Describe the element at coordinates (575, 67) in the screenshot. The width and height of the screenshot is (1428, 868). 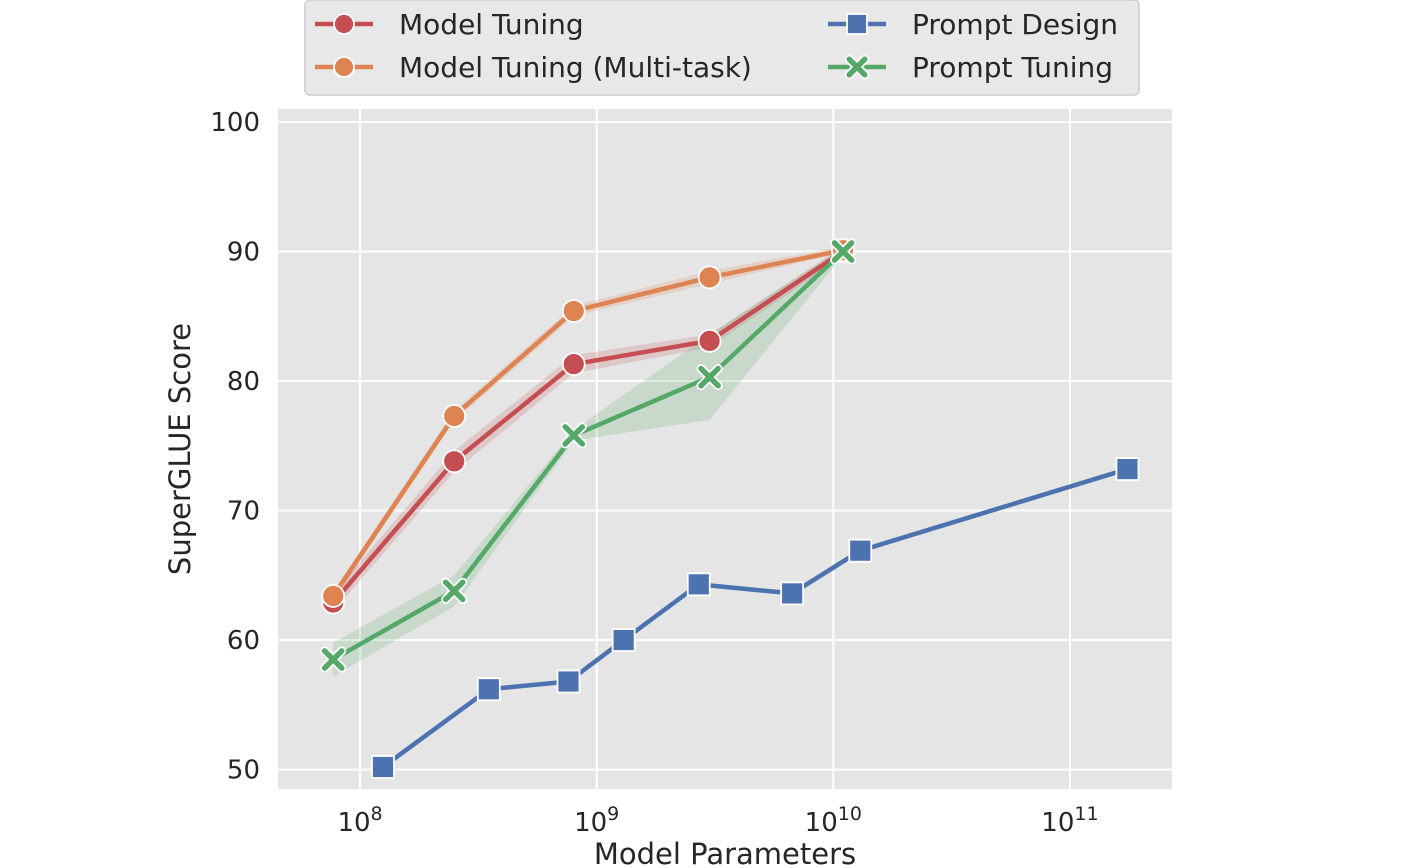
I see `legend-label-model-tuning-multi-task: Model Tuning (Multi-task)` at that location.